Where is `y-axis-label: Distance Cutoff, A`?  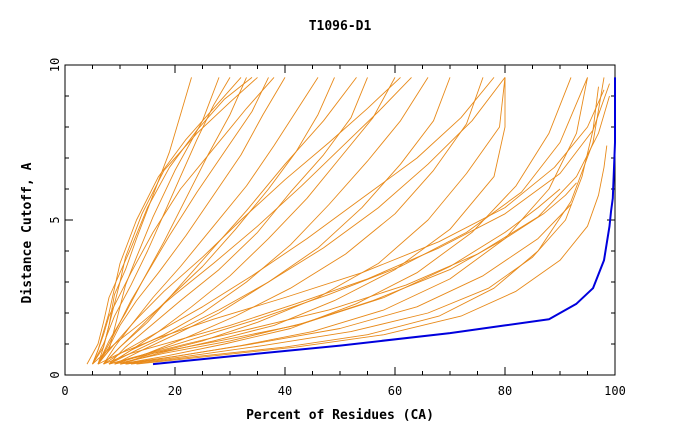
y-axis-label: Distance Cutoff, A is located at coordinates (27, 232).